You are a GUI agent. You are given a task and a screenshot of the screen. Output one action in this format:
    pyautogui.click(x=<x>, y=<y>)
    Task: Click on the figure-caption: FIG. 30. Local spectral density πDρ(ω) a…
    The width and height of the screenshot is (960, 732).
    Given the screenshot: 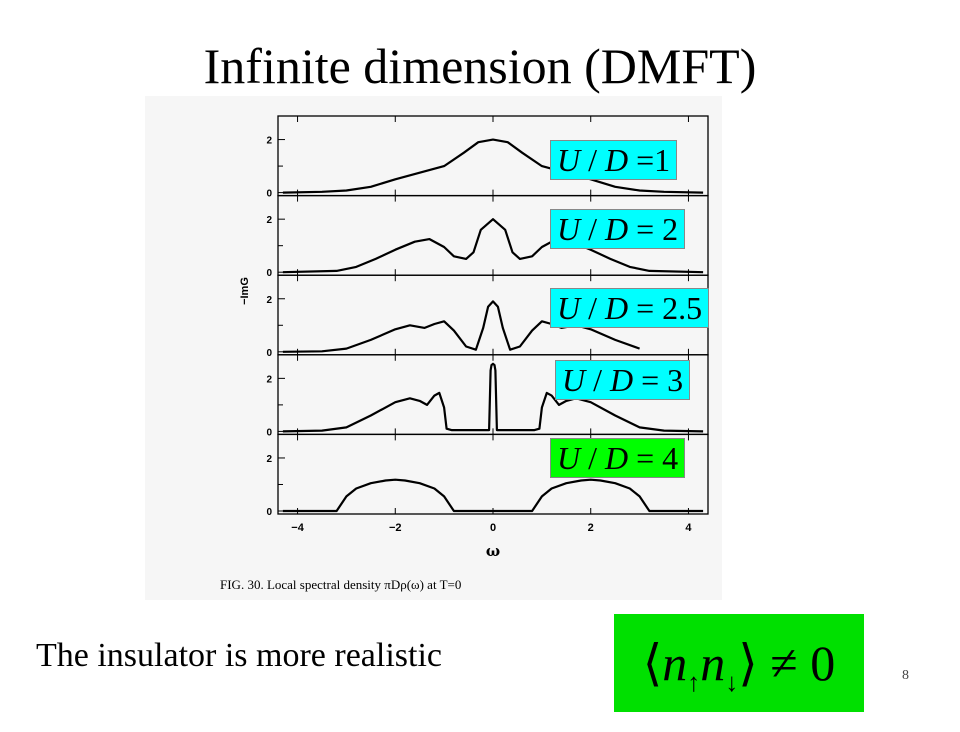 What is the action you would take?
    pyautogui.click(x=340, y=584)
    